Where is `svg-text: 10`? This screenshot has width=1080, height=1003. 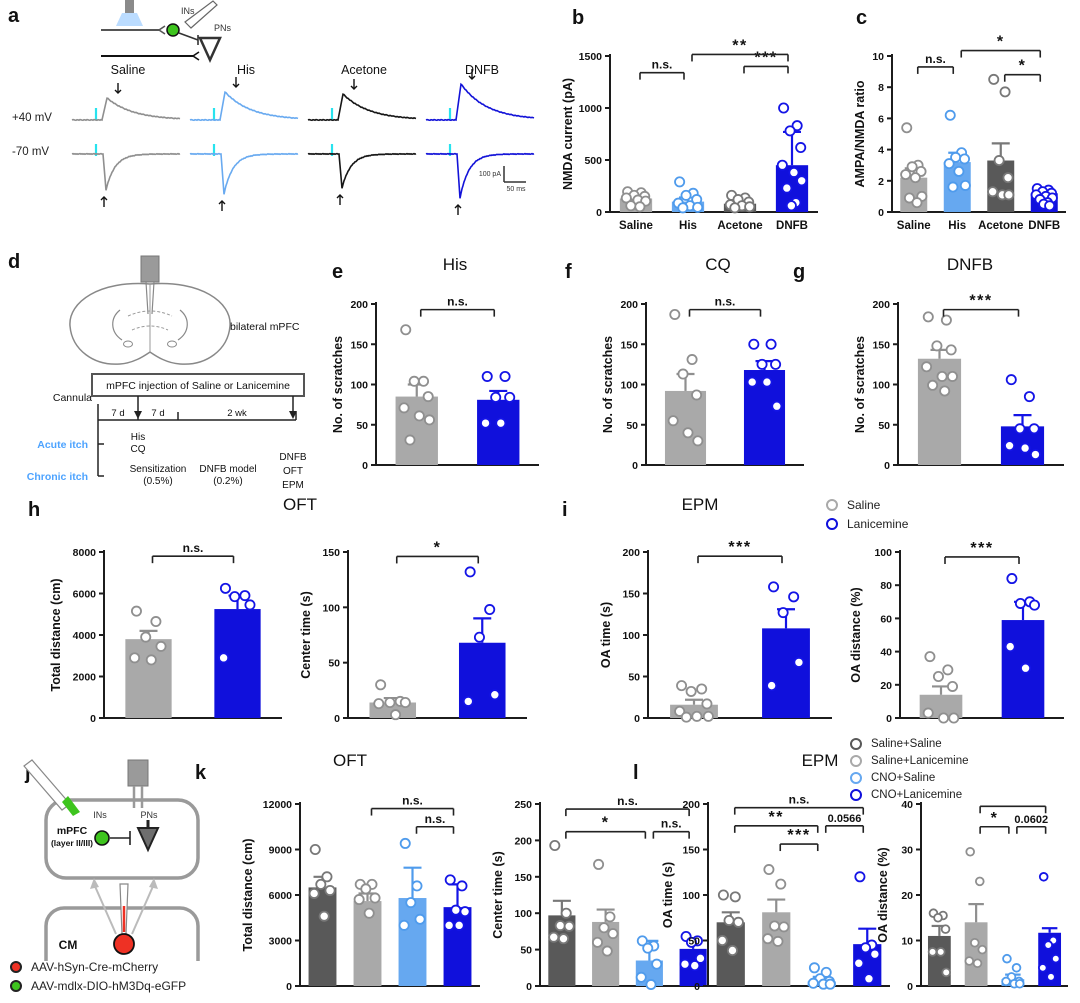 svg-text: 10 is located at coordinates (878, 57).